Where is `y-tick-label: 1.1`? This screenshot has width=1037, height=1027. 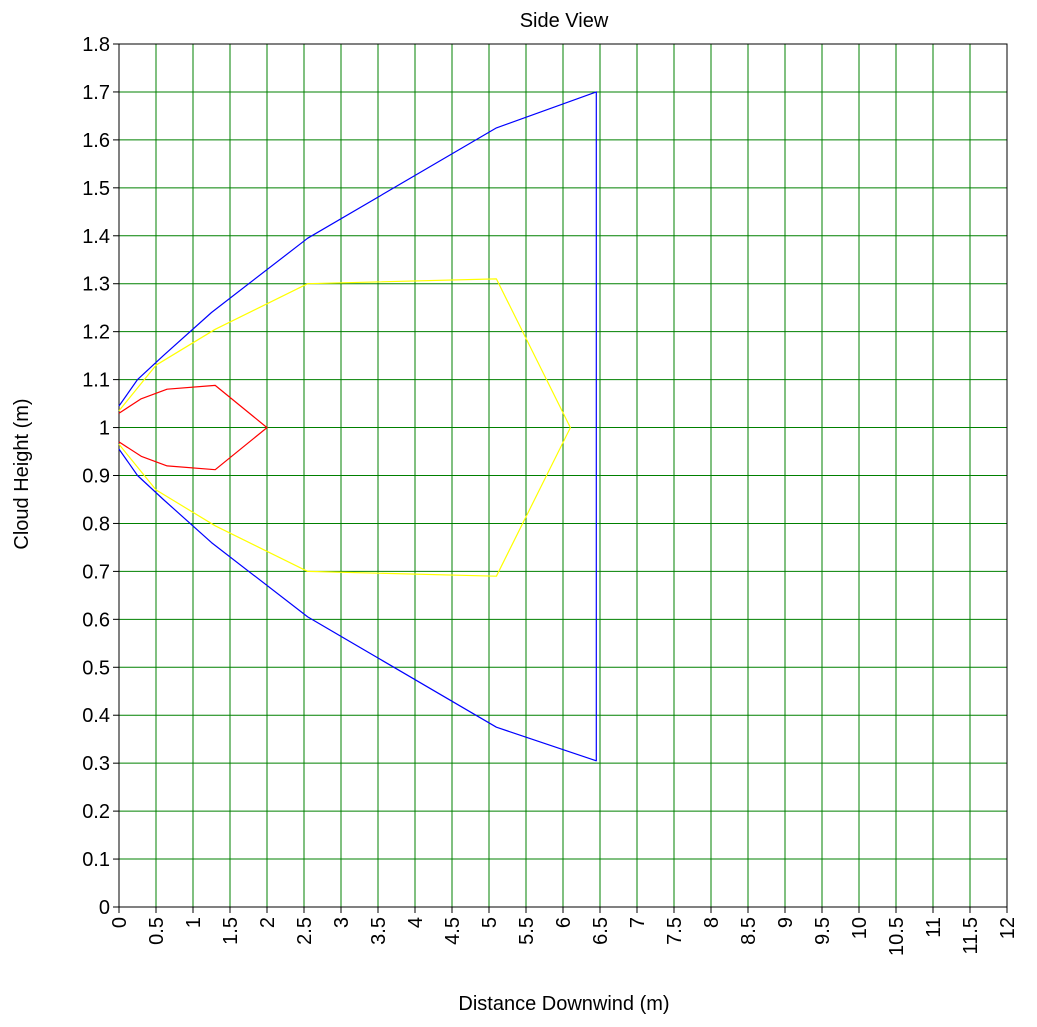 y-tick-label: 1.1 is located at coordinates (96, 381).